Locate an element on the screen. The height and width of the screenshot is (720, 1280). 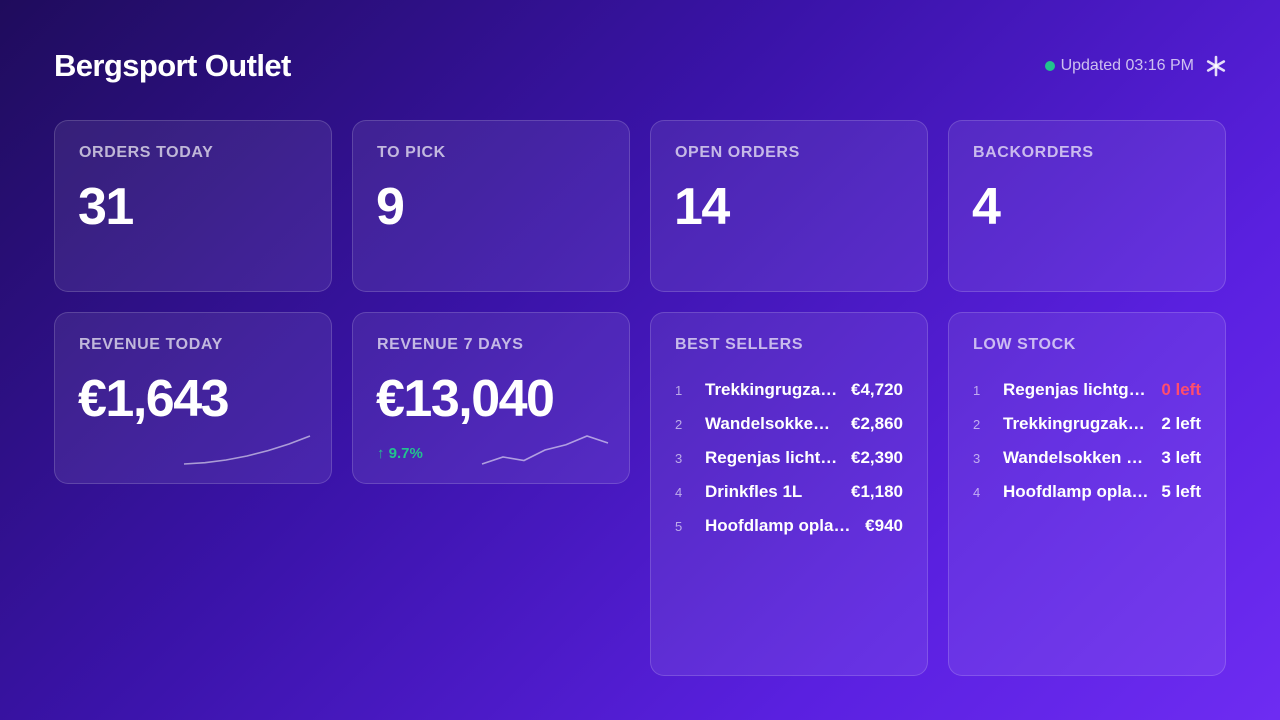
kpi-label: BACKORDERS is located at coordinates (1033, 152).